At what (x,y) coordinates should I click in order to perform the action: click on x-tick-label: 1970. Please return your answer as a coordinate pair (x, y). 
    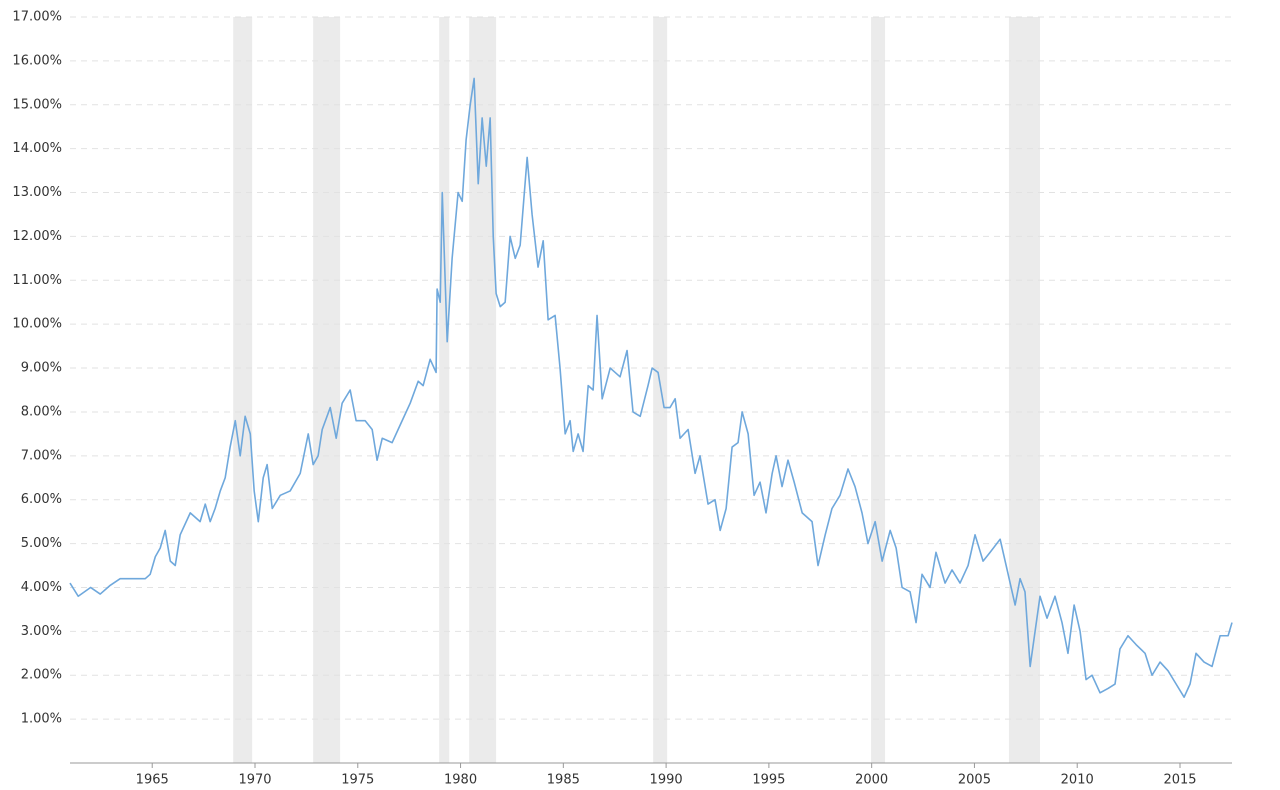
    Looking at the image, I should click on (254, 780).